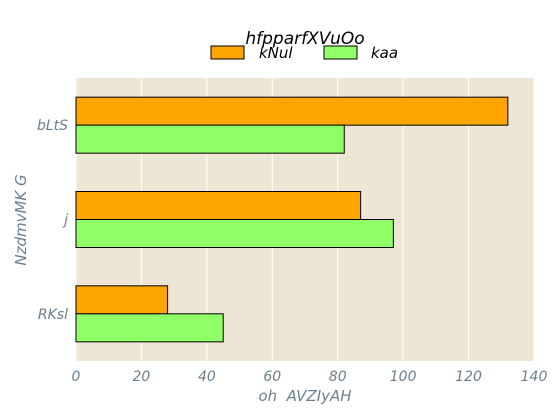 The image size is (560, 420). What do you see at coordinates (304, 53) in the screenshot?
I see `legend: kNul kaa` at bounding box center [304, 53].